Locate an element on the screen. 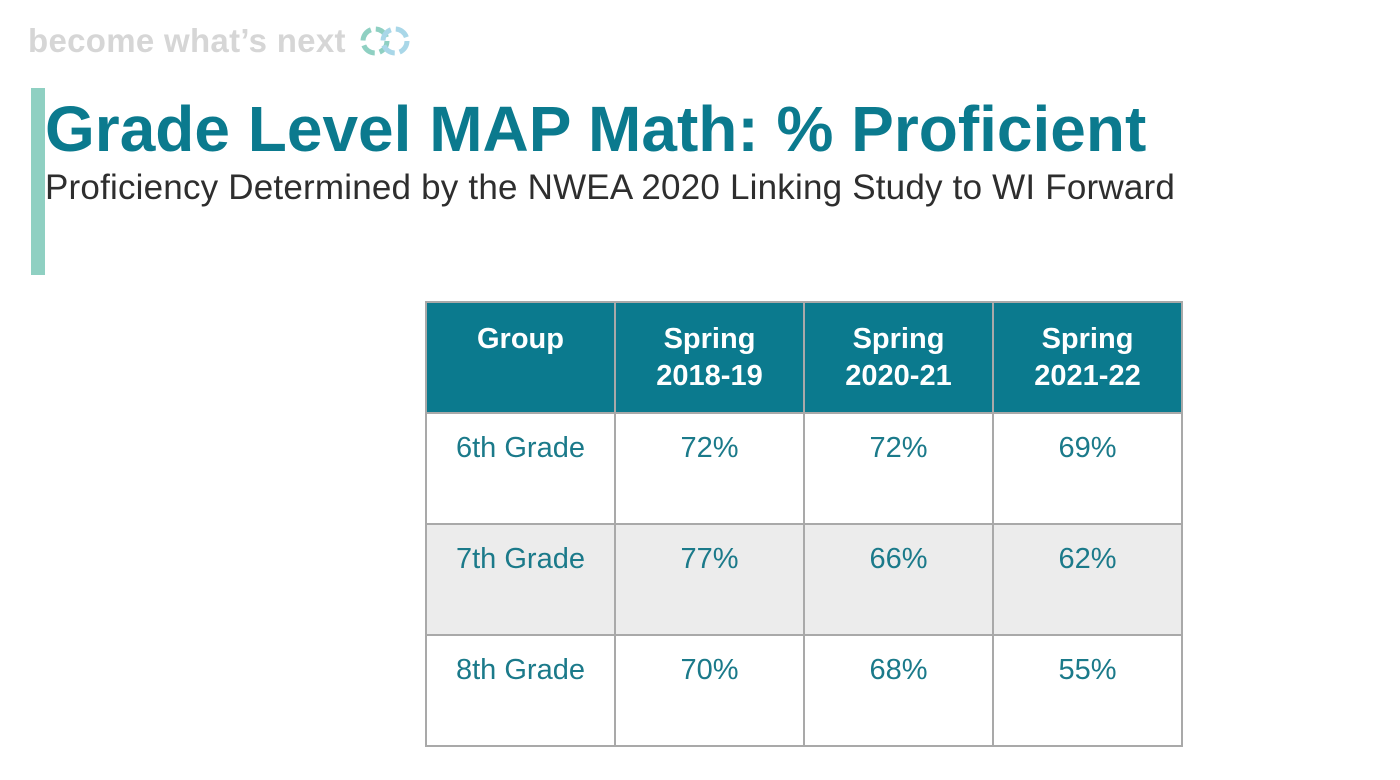 This screenshot has height=780, width=1400. group-cell: 6th Grade is located at coordinates (520, 468).